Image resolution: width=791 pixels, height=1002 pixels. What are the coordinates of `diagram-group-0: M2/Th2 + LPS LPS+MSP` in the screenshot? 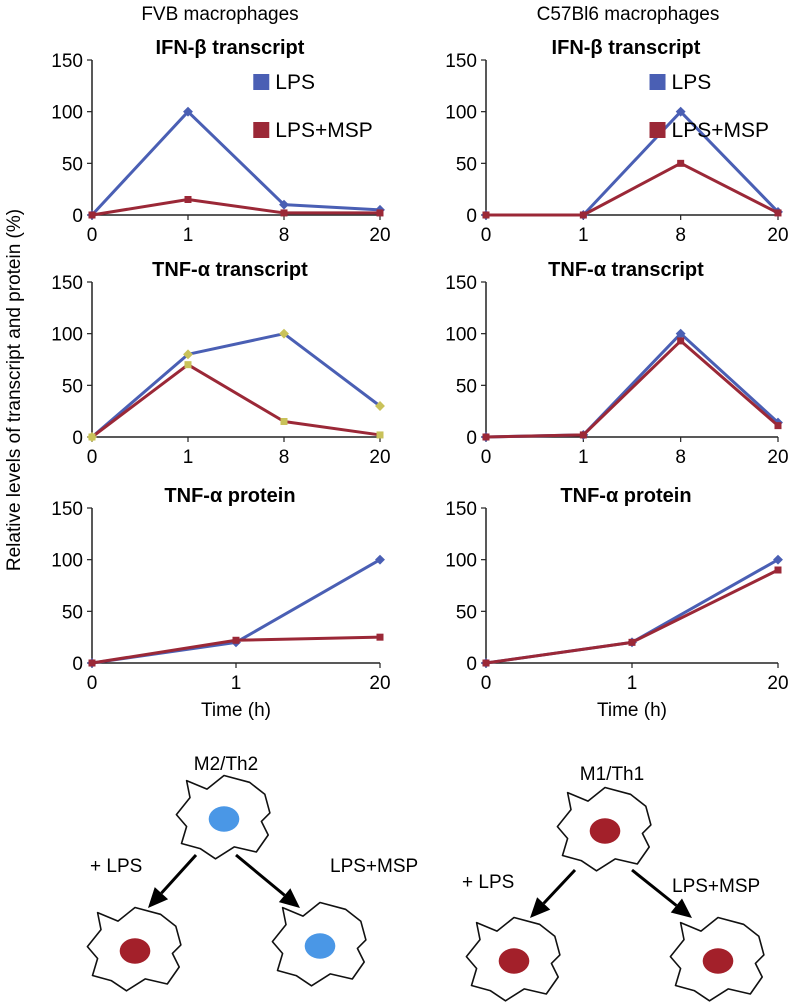 It's located at (252, 873).